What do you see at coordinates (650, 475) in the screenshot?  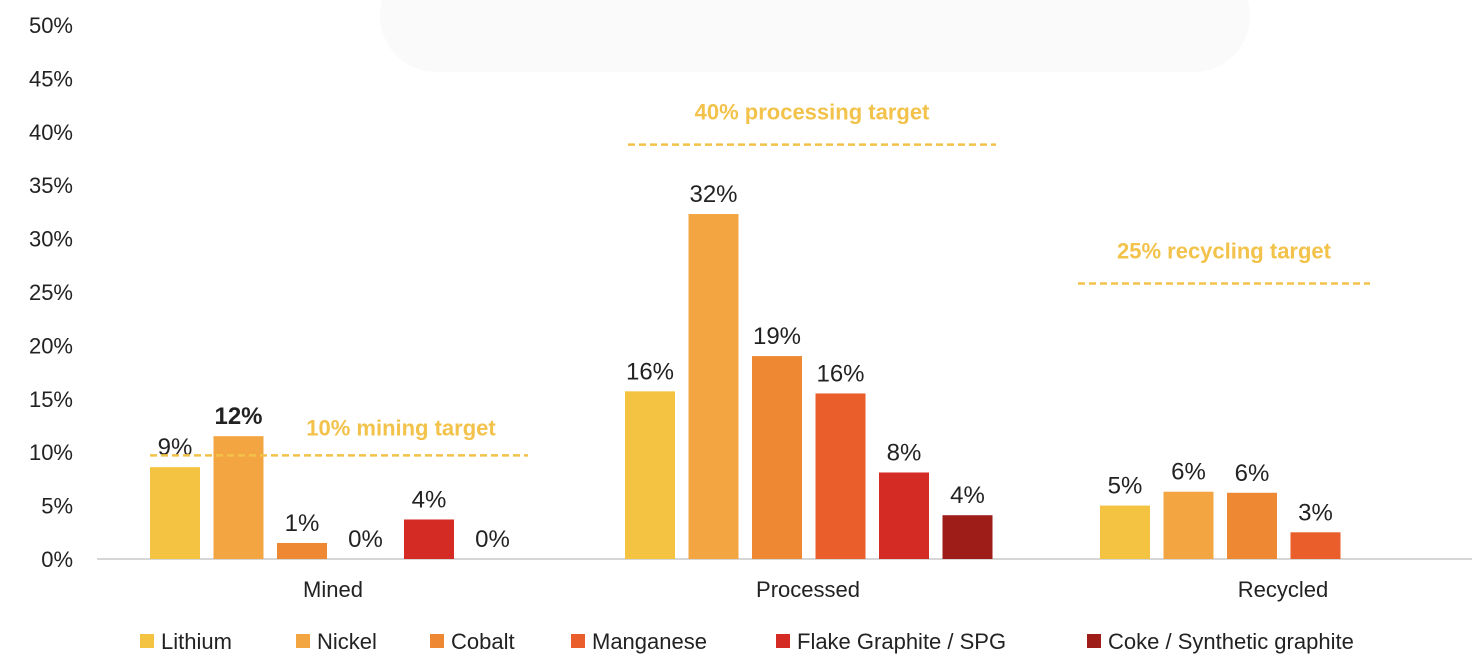 I see `bar-lithium-processed` at bounding box center [650, 475].